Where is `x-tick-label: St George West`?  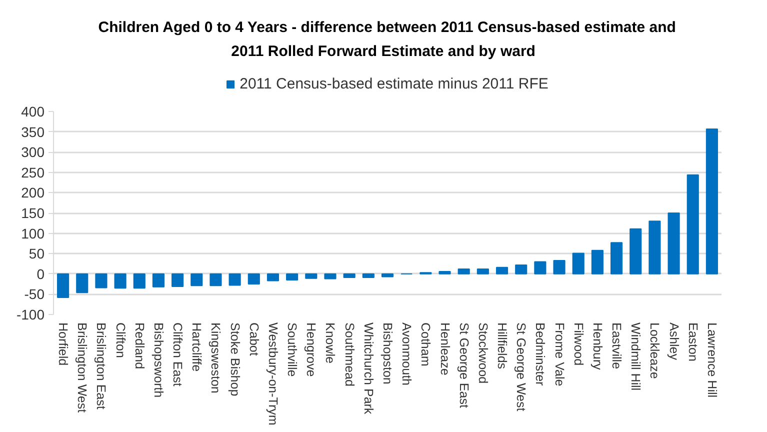
x-tick-label: St George West is located at coordinates (521, 367).